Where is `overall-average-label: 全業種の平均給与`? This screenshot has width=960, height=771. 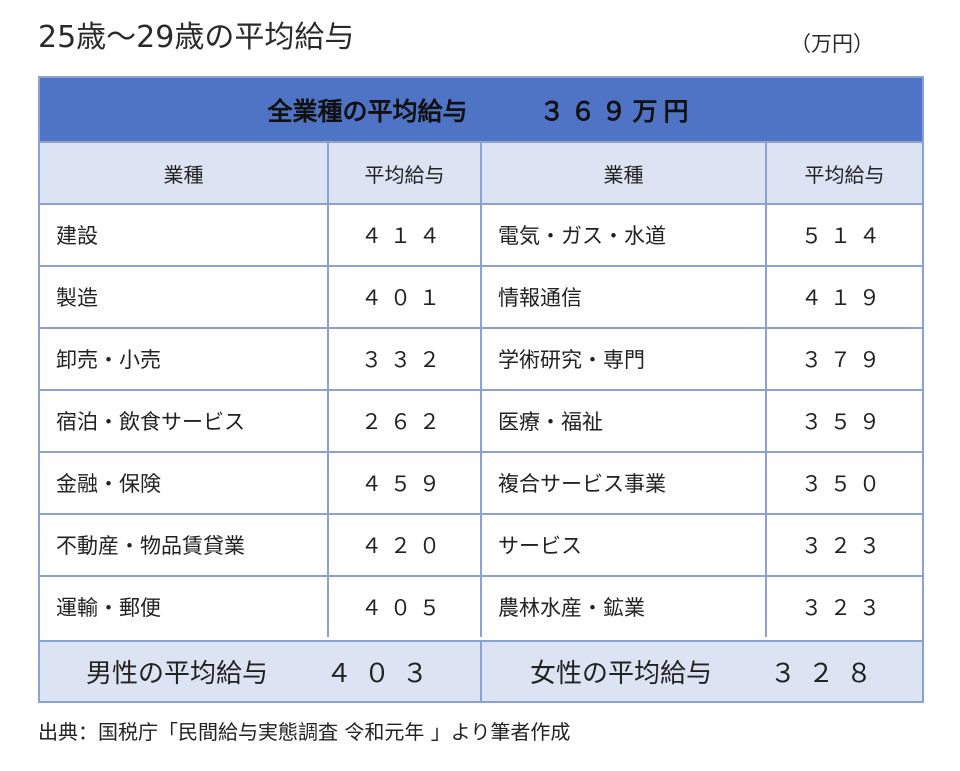
overall-average-label: 全業種の平均給与 is located at coordinates (367, 111).